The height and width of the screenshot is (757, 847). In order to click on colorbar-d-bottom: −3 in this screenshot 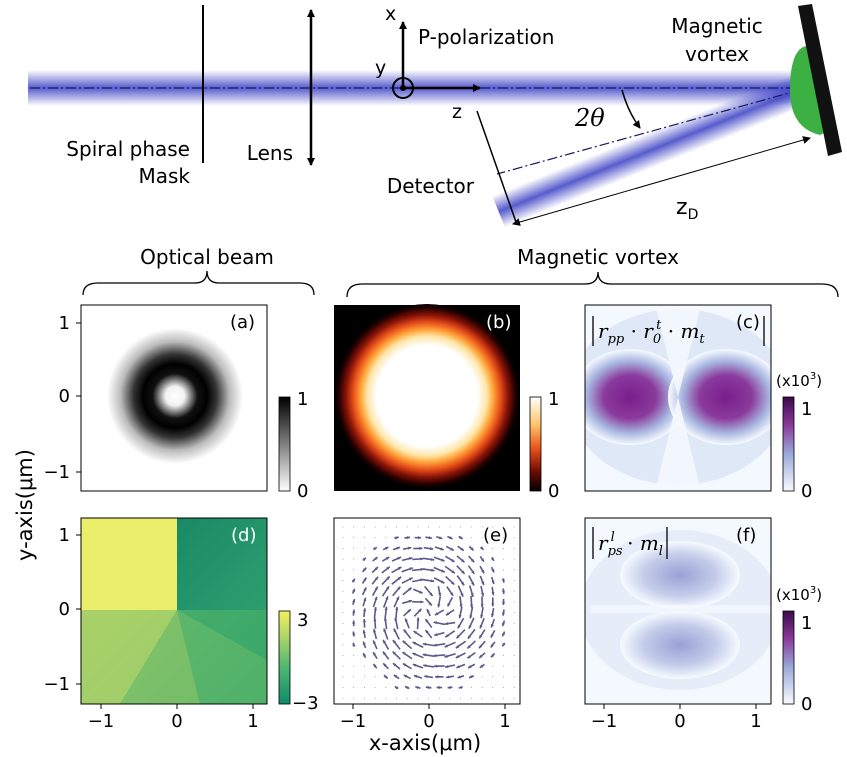, I will do `click(305, 703)`.